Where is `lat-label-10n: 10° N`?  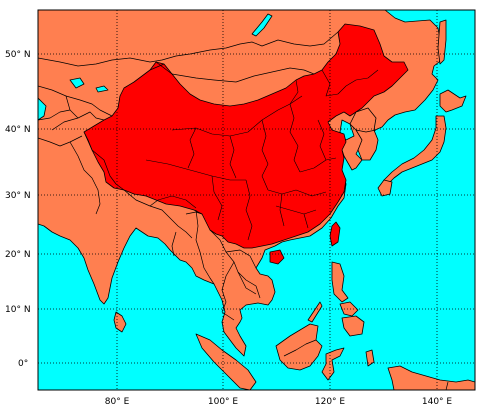 lat-label-10n: 10° N is located at coordinates (18, 310).